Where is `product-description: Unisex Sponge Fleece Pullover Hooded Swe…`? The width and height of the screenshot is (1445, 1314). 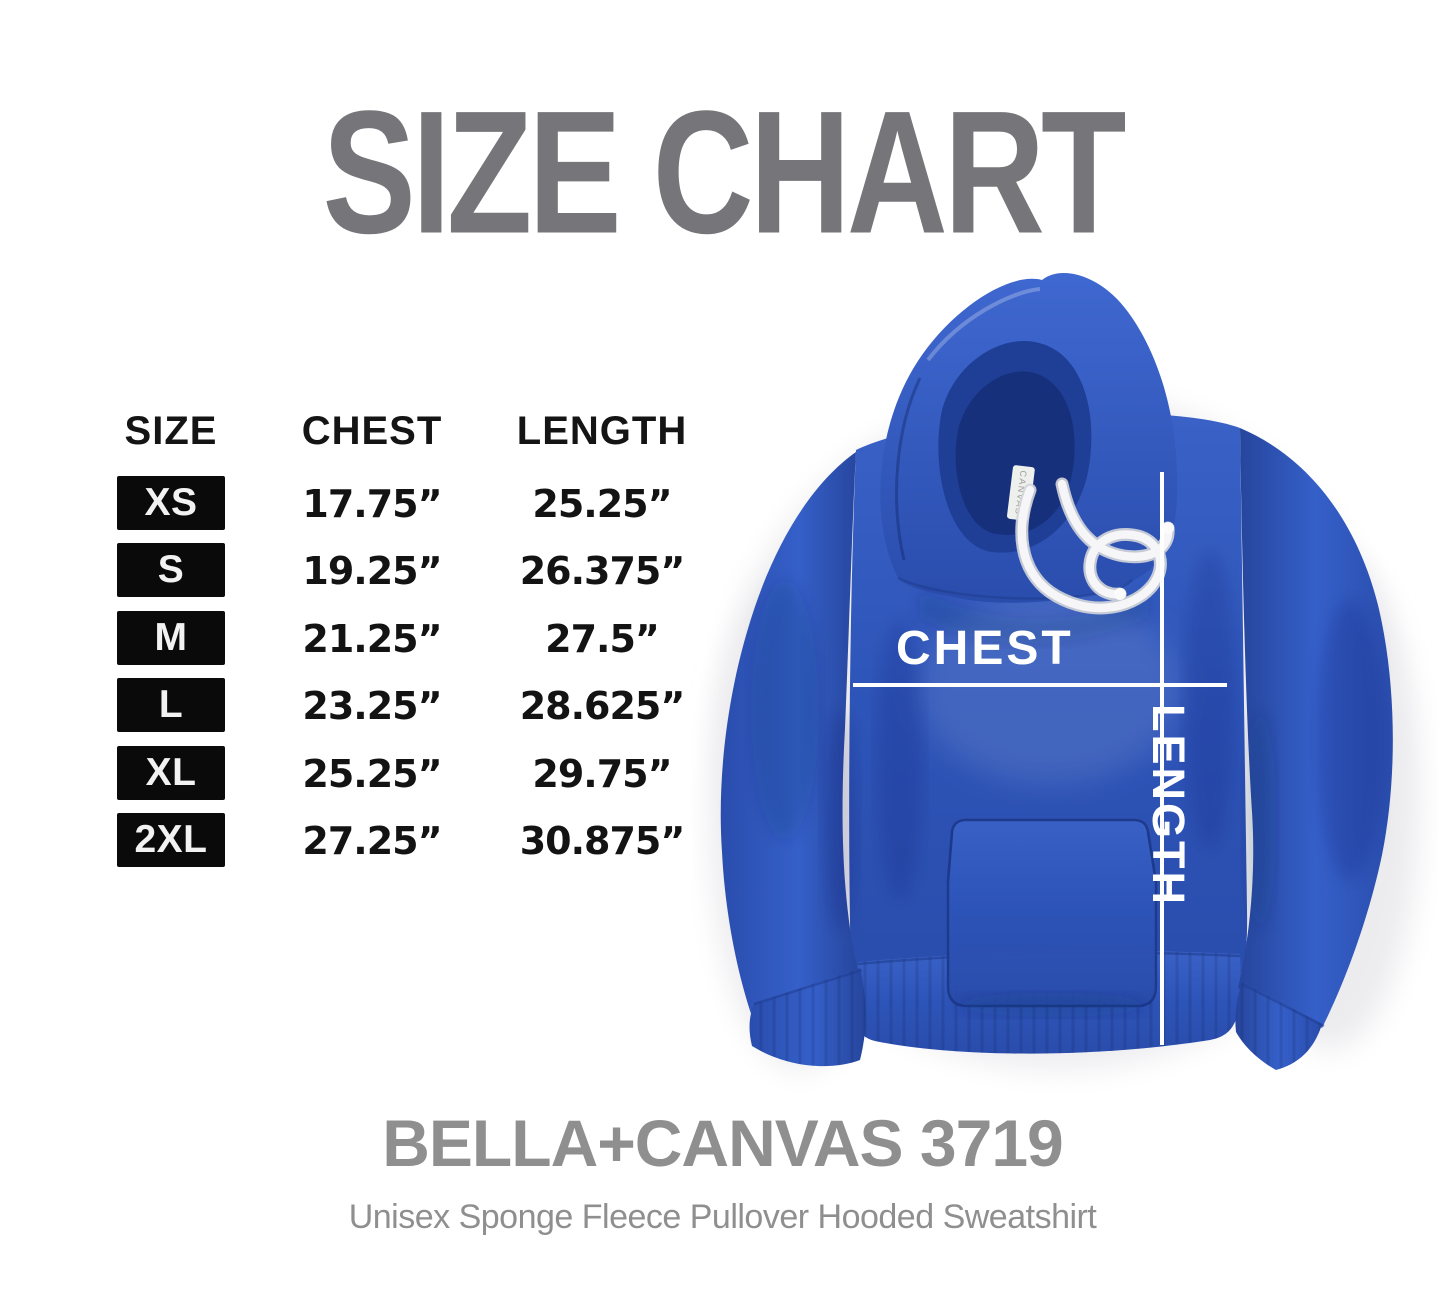
product-description: Unisex Sponge Fleece Pullover Hooded Swe… is located at coordinates (722, 1217).